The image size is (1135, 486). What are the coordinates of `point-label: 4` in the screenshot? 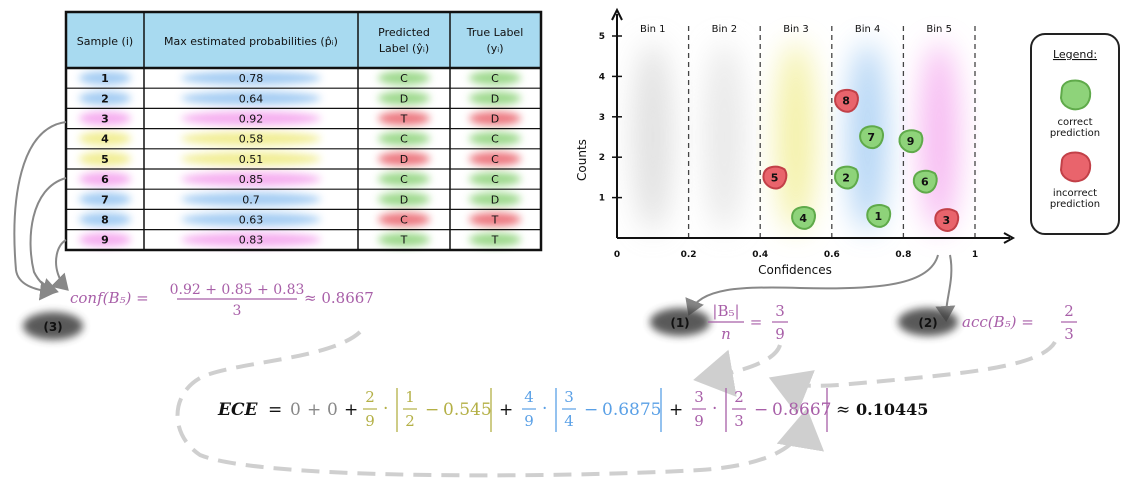 It's located at (803, 218).